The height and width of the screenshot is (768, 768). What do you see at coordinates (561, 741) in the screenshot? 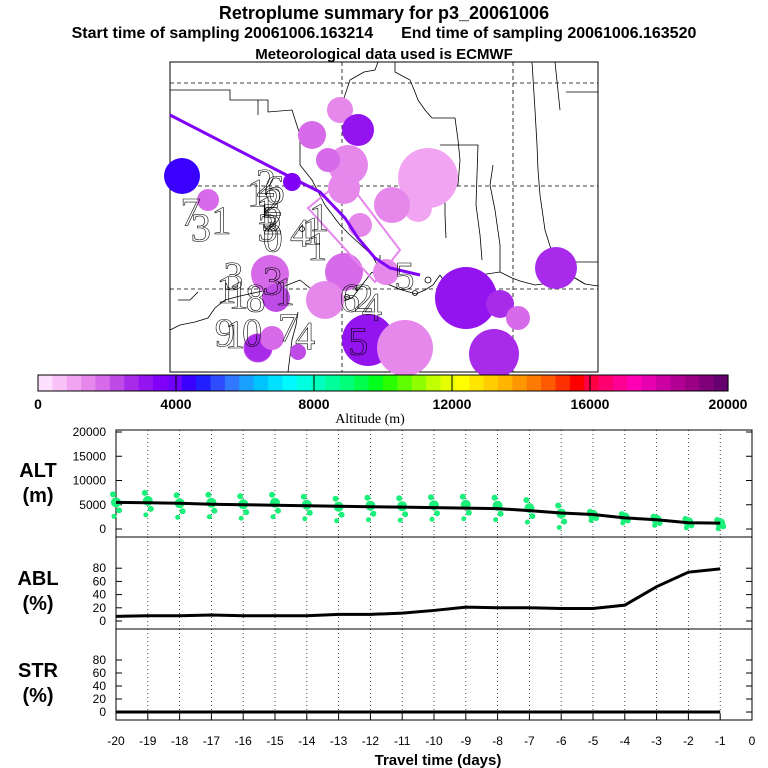
I see `x-tick-label: -6` at bounding box center [561, 741].